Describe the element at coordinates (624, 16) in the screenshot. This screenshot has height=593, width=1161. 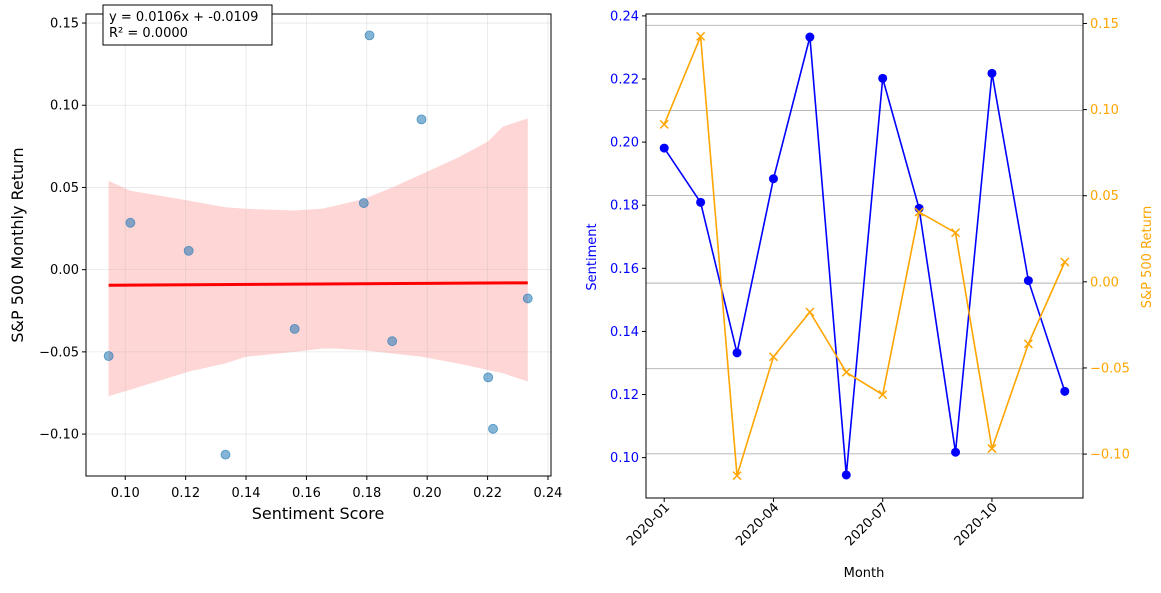
I see `sentiment-tick-label: 0.24` at that location.